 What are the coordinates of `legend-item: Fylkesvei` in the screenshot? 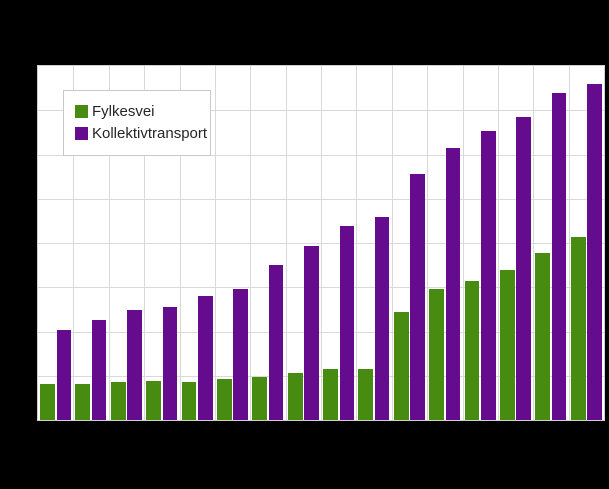 It's located at (138, 111).